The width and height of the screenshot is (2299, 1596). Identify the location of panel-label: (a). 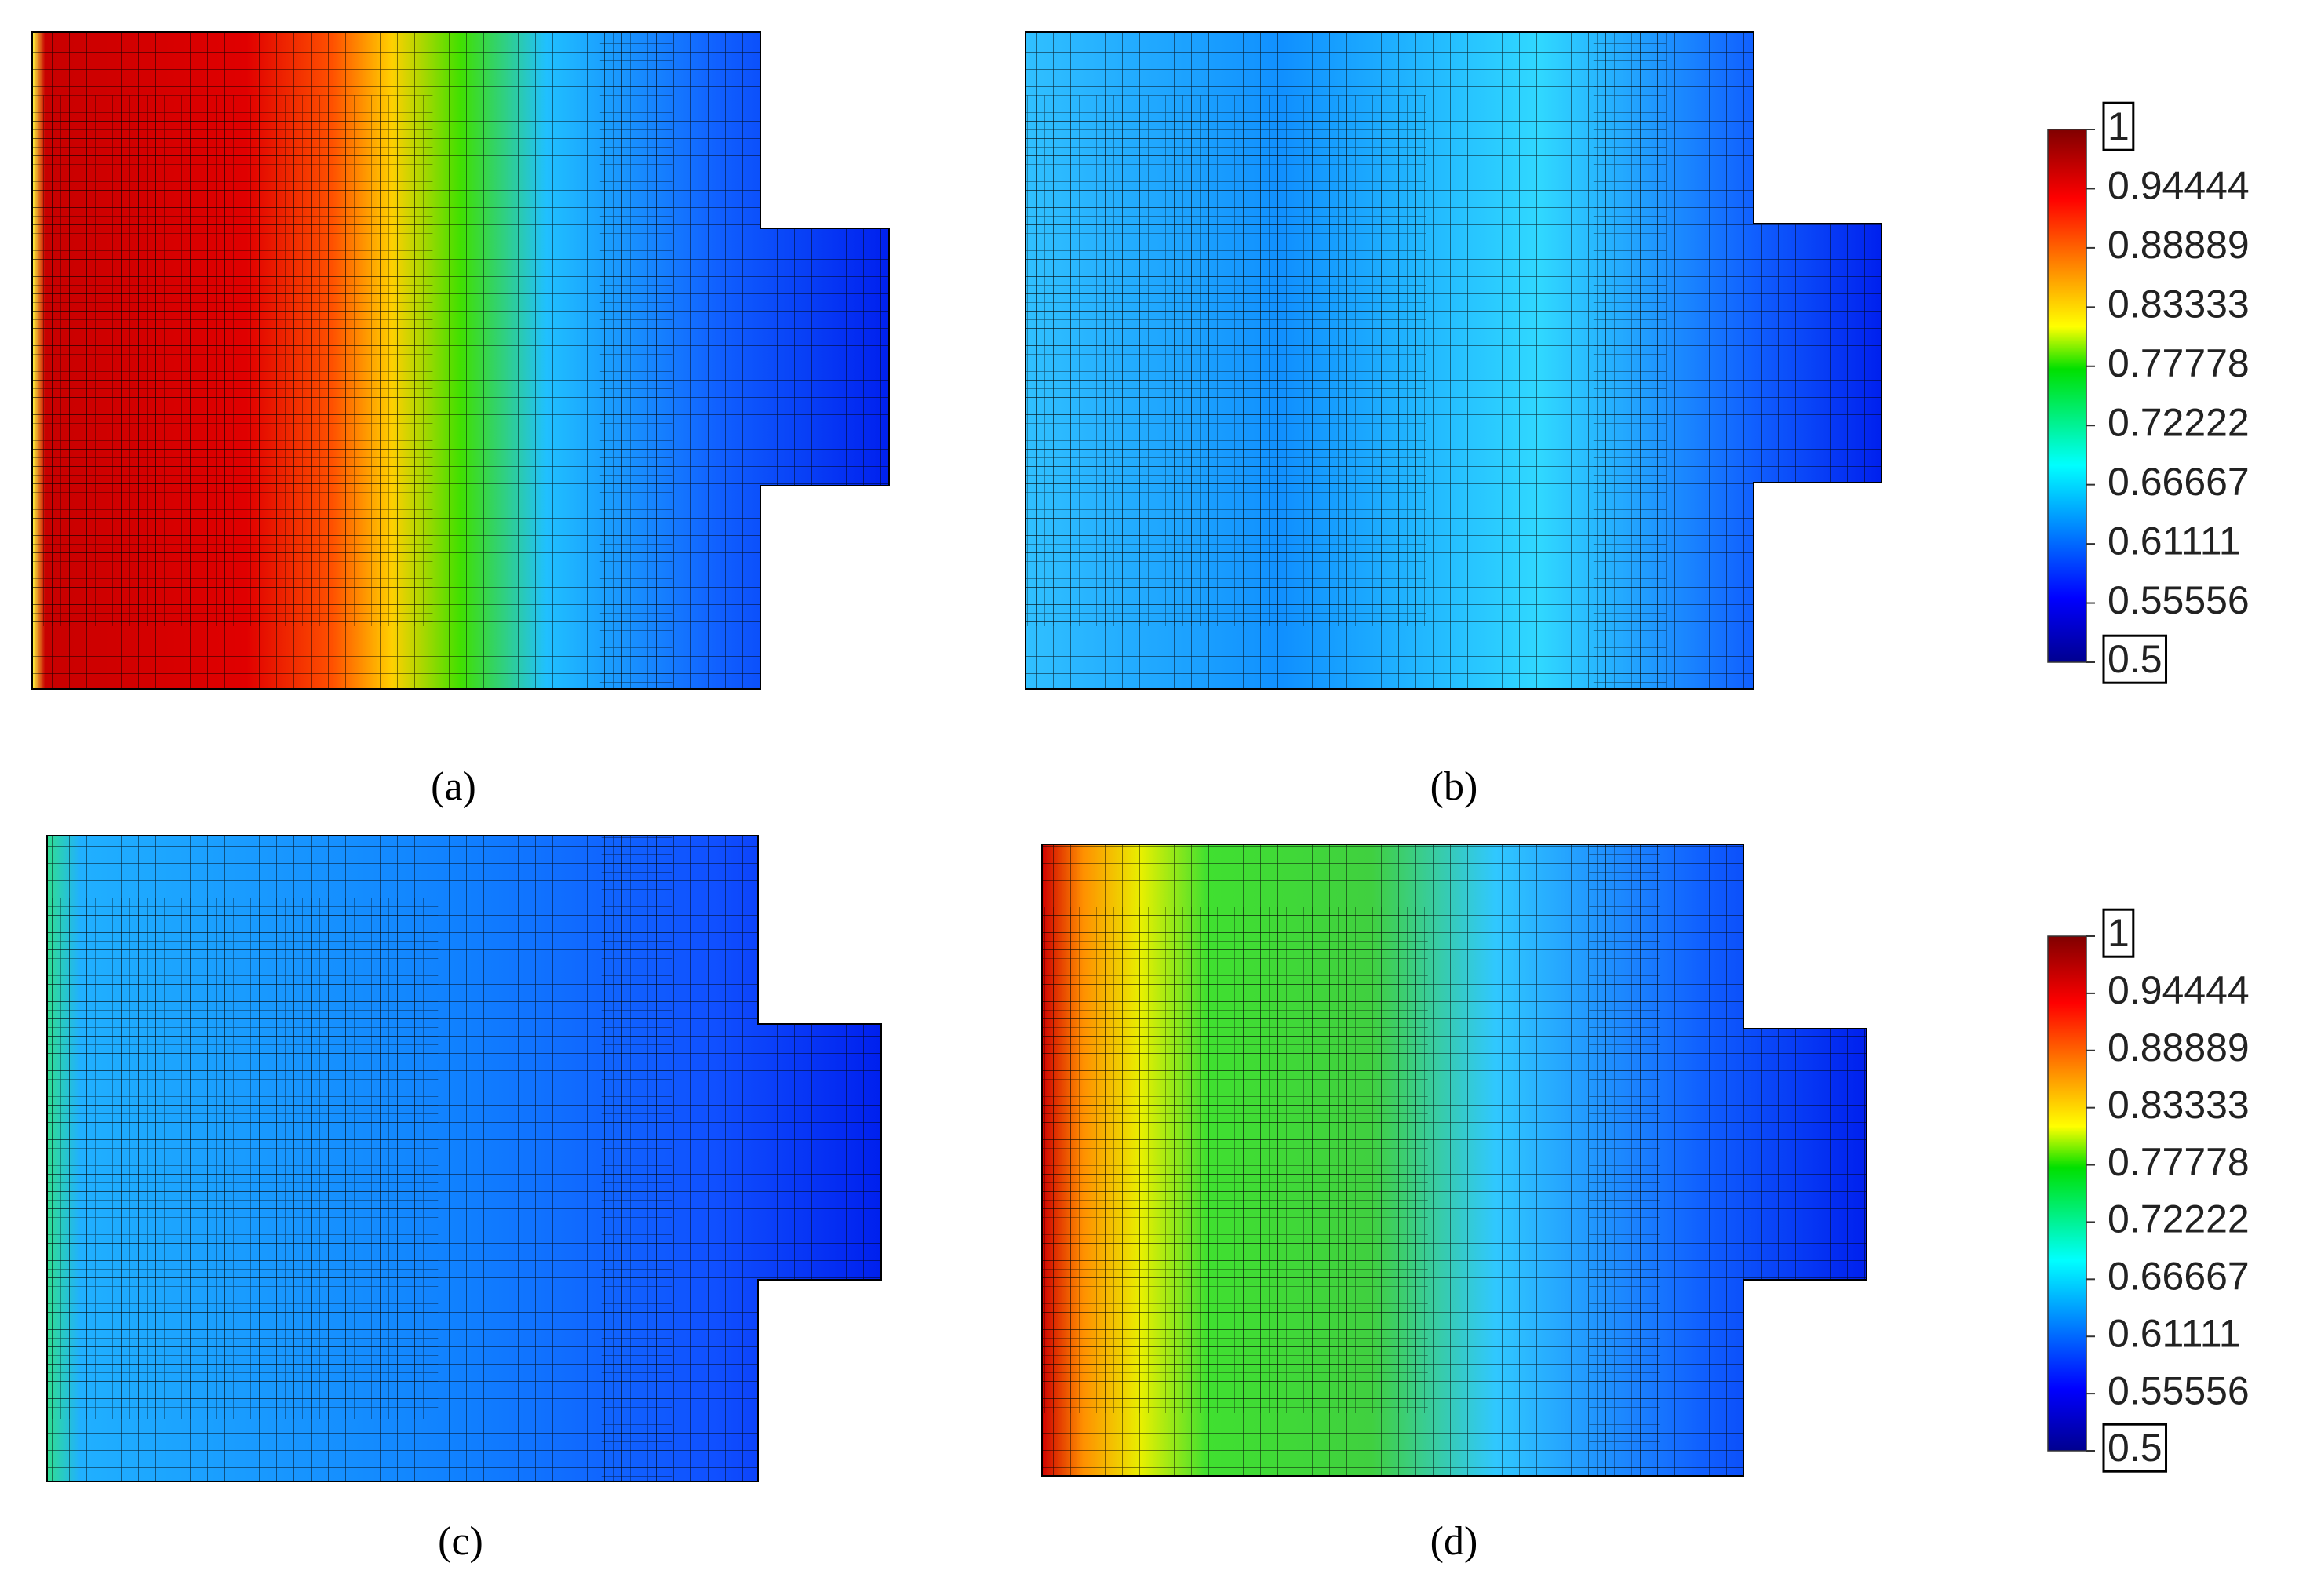
(453, 786).